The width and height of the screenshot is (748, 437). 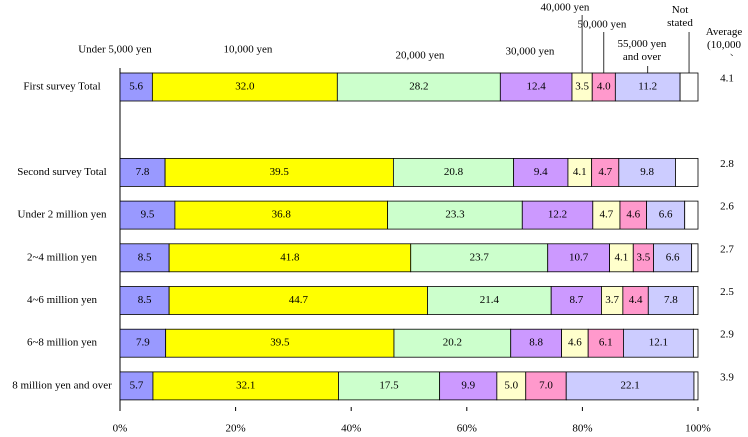 What do you see at coordinates (299, 300) in the screenshot?
I see `value-label: 44.7` at bounding box center [299, 300].